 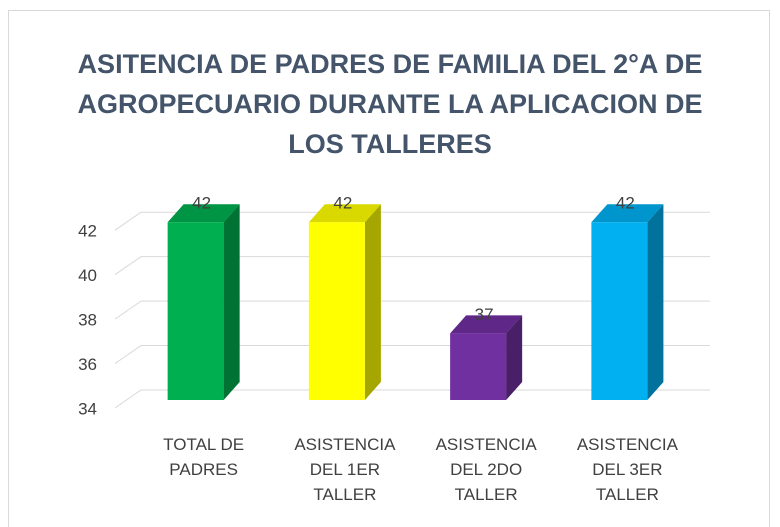 I want to click on x-tick-label: TOTAL DE PADRES, so click(x=204, y=457).